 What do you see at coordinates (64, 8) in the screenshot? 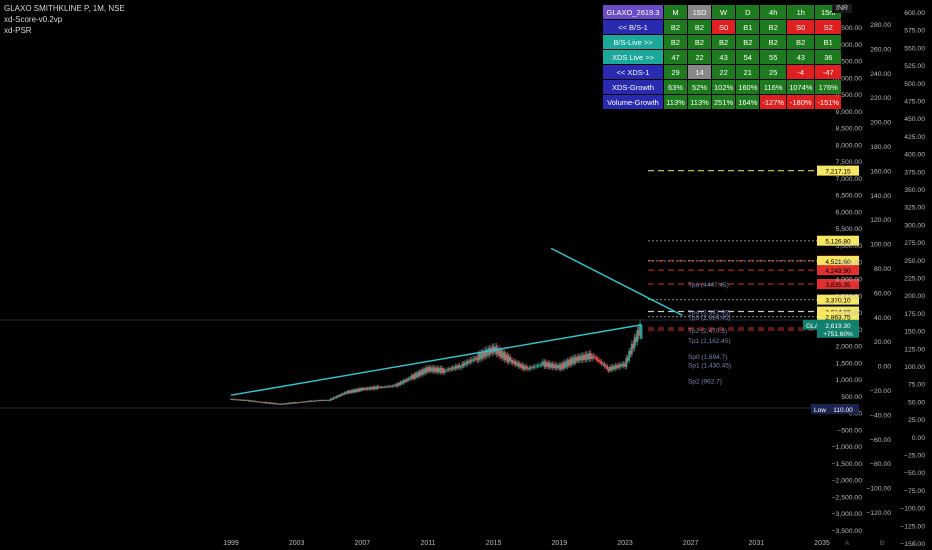
I see `symbol-title: GLAXO SMITHKLINE P, 1M, NSE` at bounding box center [64, 8].